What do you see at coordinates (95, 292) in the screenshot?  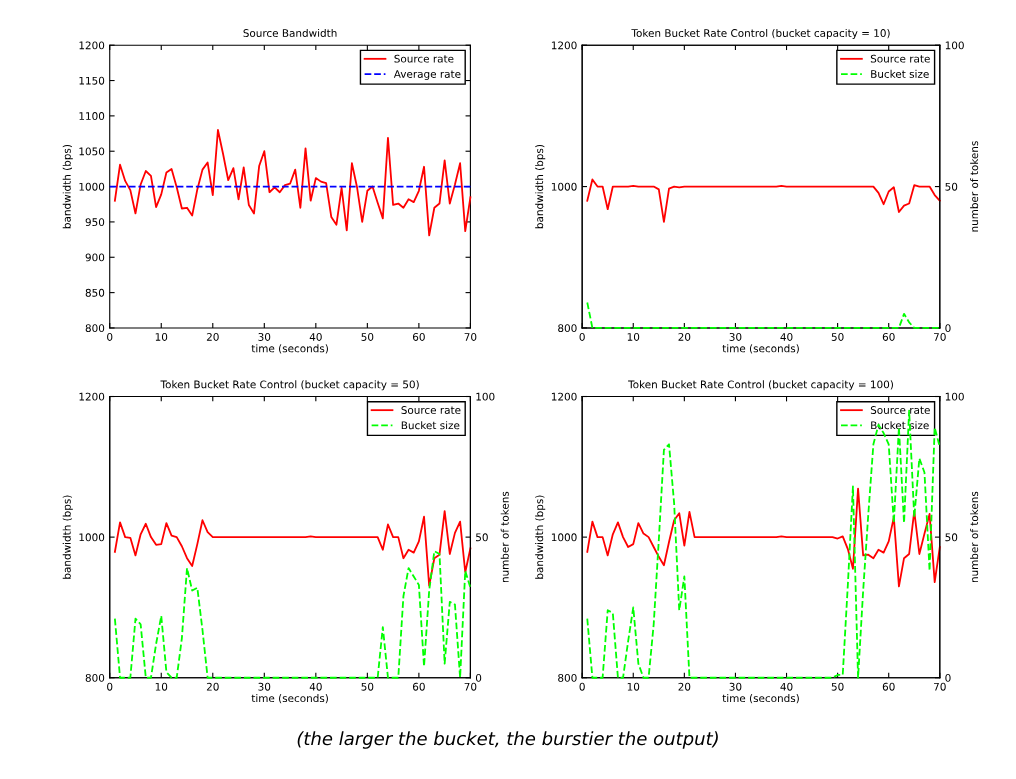 I see `y-tick-label: 850` at bounding box center [95, 292].